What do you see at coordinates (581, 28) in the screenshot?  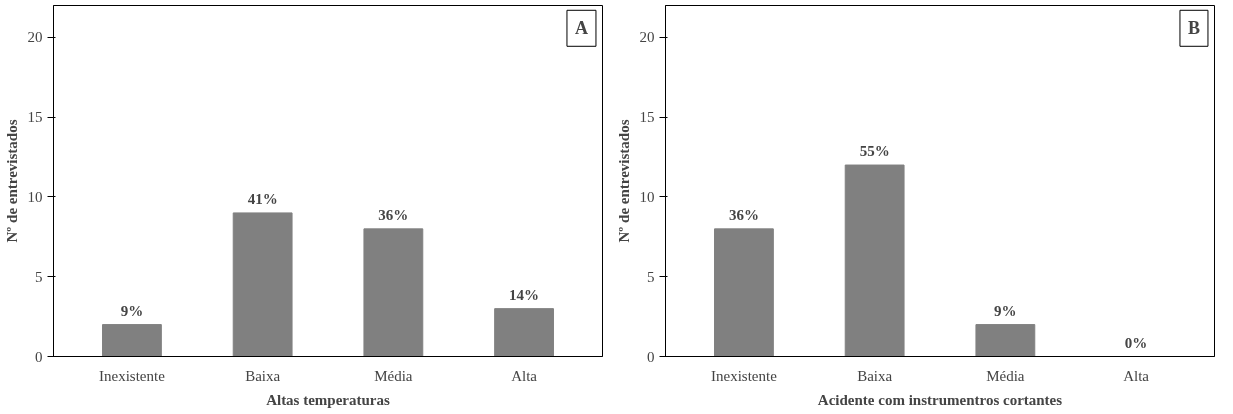 I see `annotation: A` at bounding box center [581, 28].